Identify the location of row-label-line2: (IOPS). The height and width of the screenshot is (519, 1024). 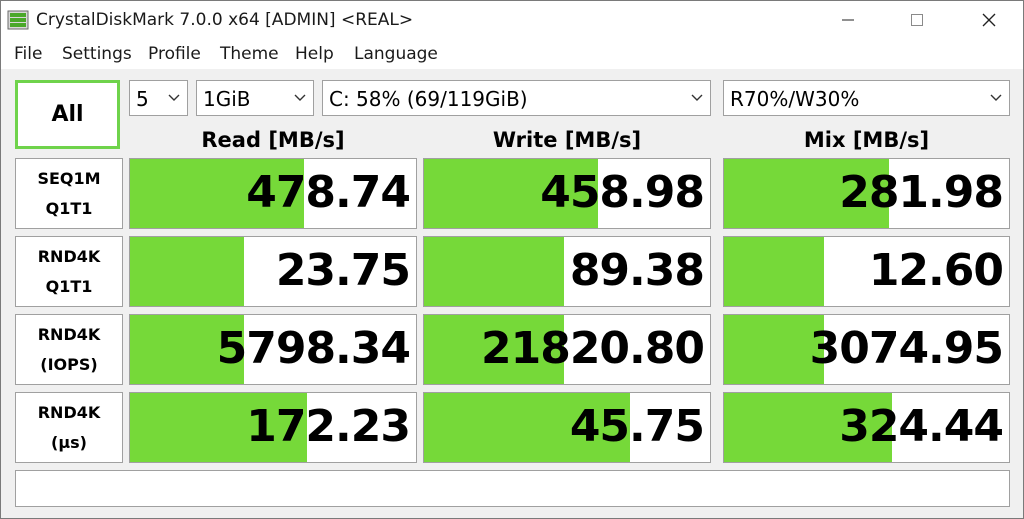
(69, 364).